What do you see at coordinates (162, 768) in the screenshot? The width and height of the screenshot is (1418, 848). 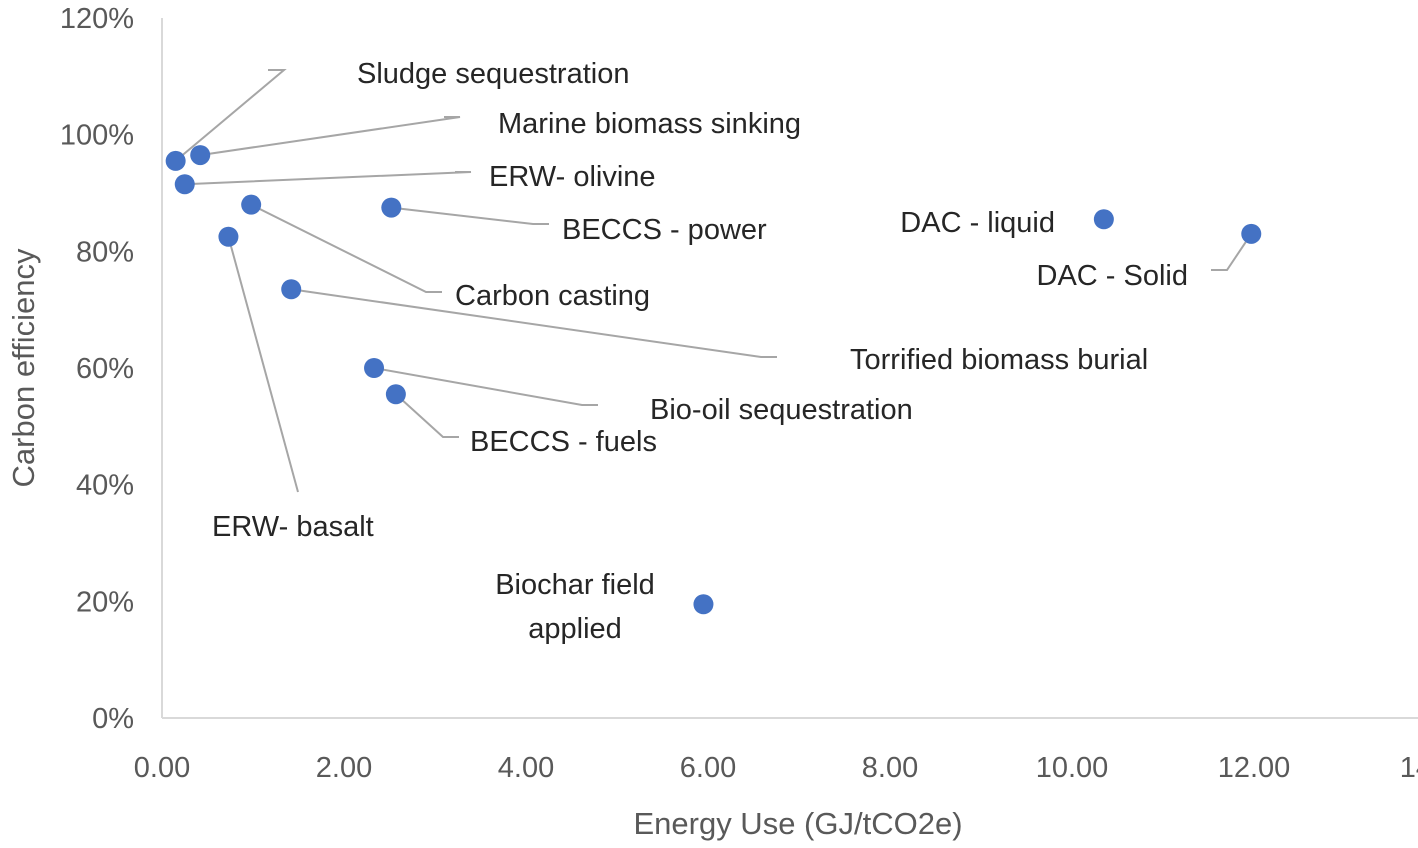 I see `x-tick-label: 0.00` at bounding box center [162, 768].